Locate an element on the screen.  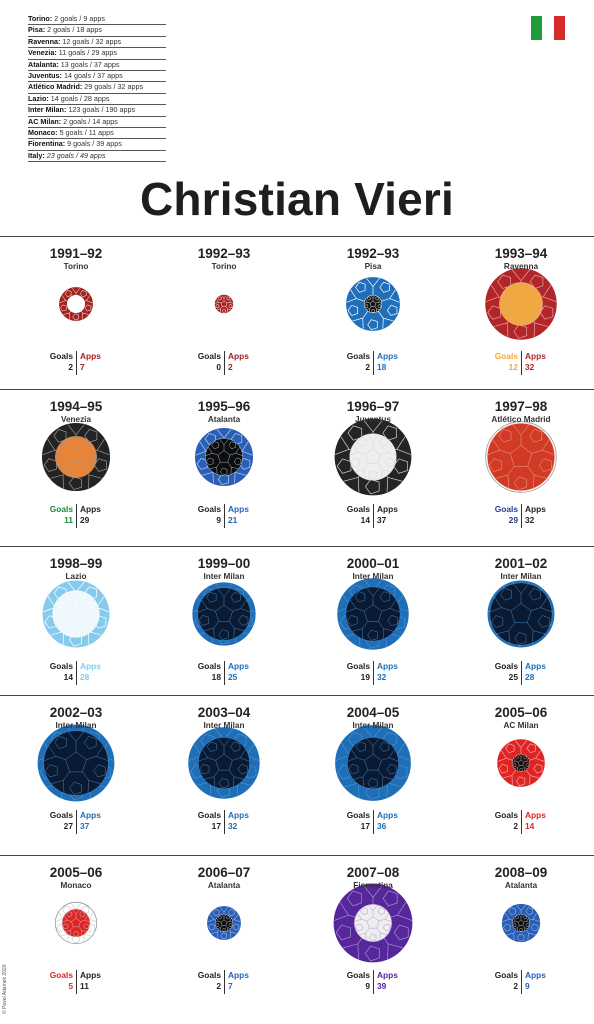
summary-row: Monaco: 5 goals / 11 apps is located at coordinates (97, 134).